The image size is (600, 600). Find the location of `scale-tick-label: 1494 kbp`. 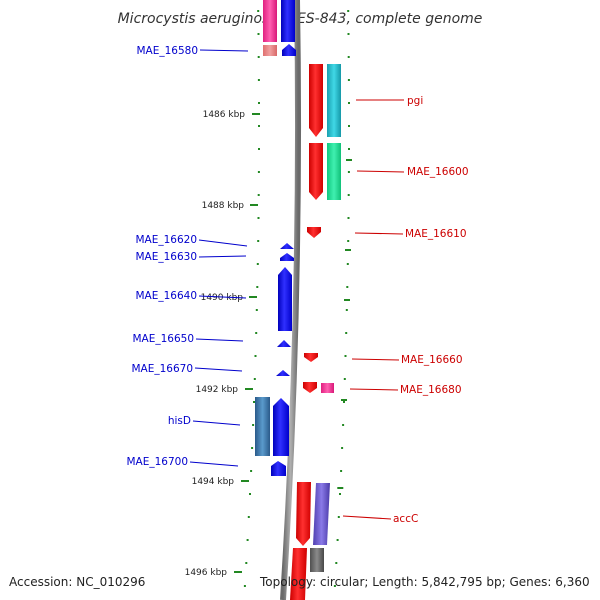

scale-tick-label: 1494 kbp is located at coordinates (213, 482).